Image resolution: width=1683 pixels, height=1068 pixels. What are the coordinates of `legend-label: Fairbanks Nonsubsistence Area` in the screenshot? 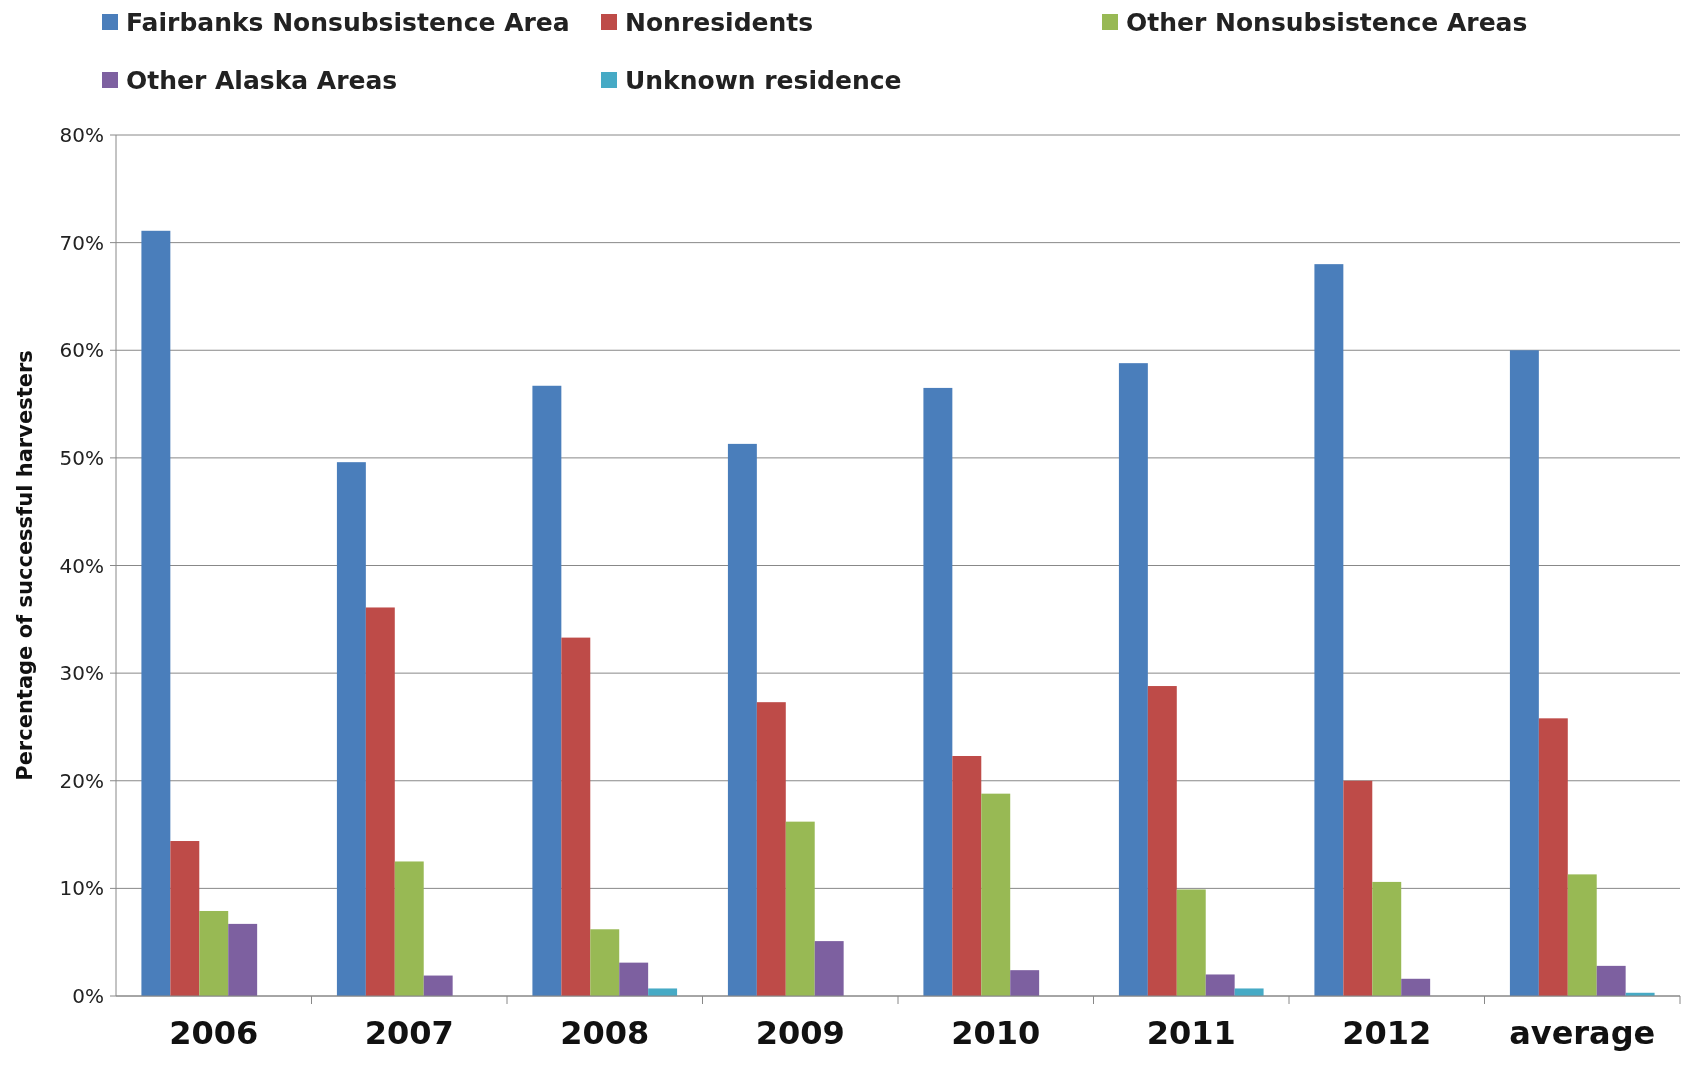 It's located at (348, 22).